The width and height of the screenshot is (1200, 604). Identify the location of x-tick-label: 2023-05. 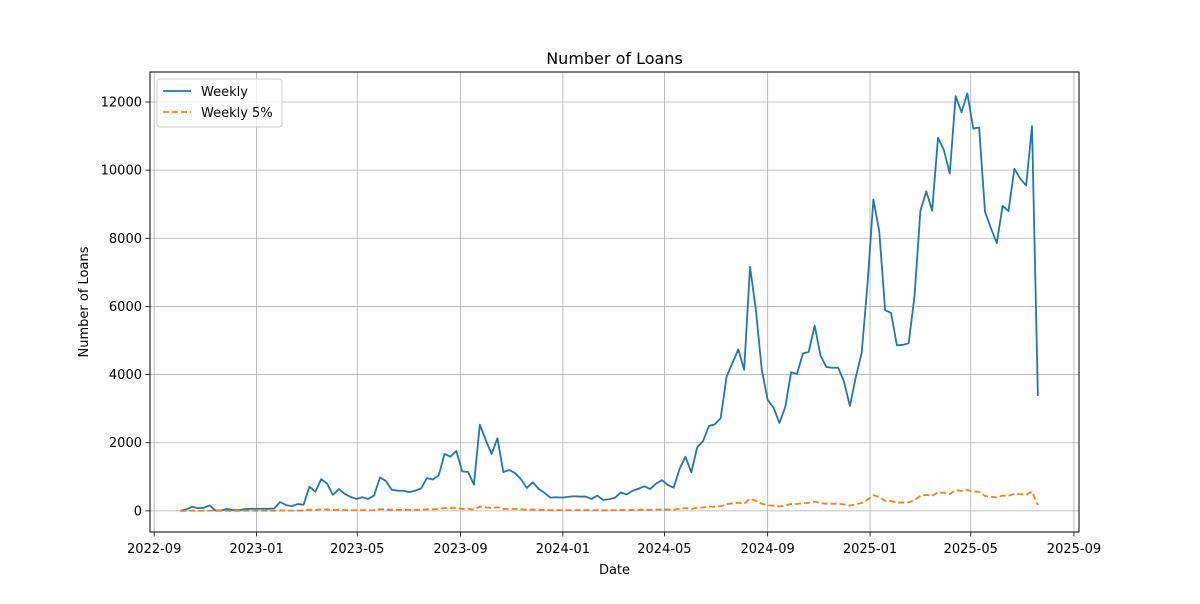
(357, 549).